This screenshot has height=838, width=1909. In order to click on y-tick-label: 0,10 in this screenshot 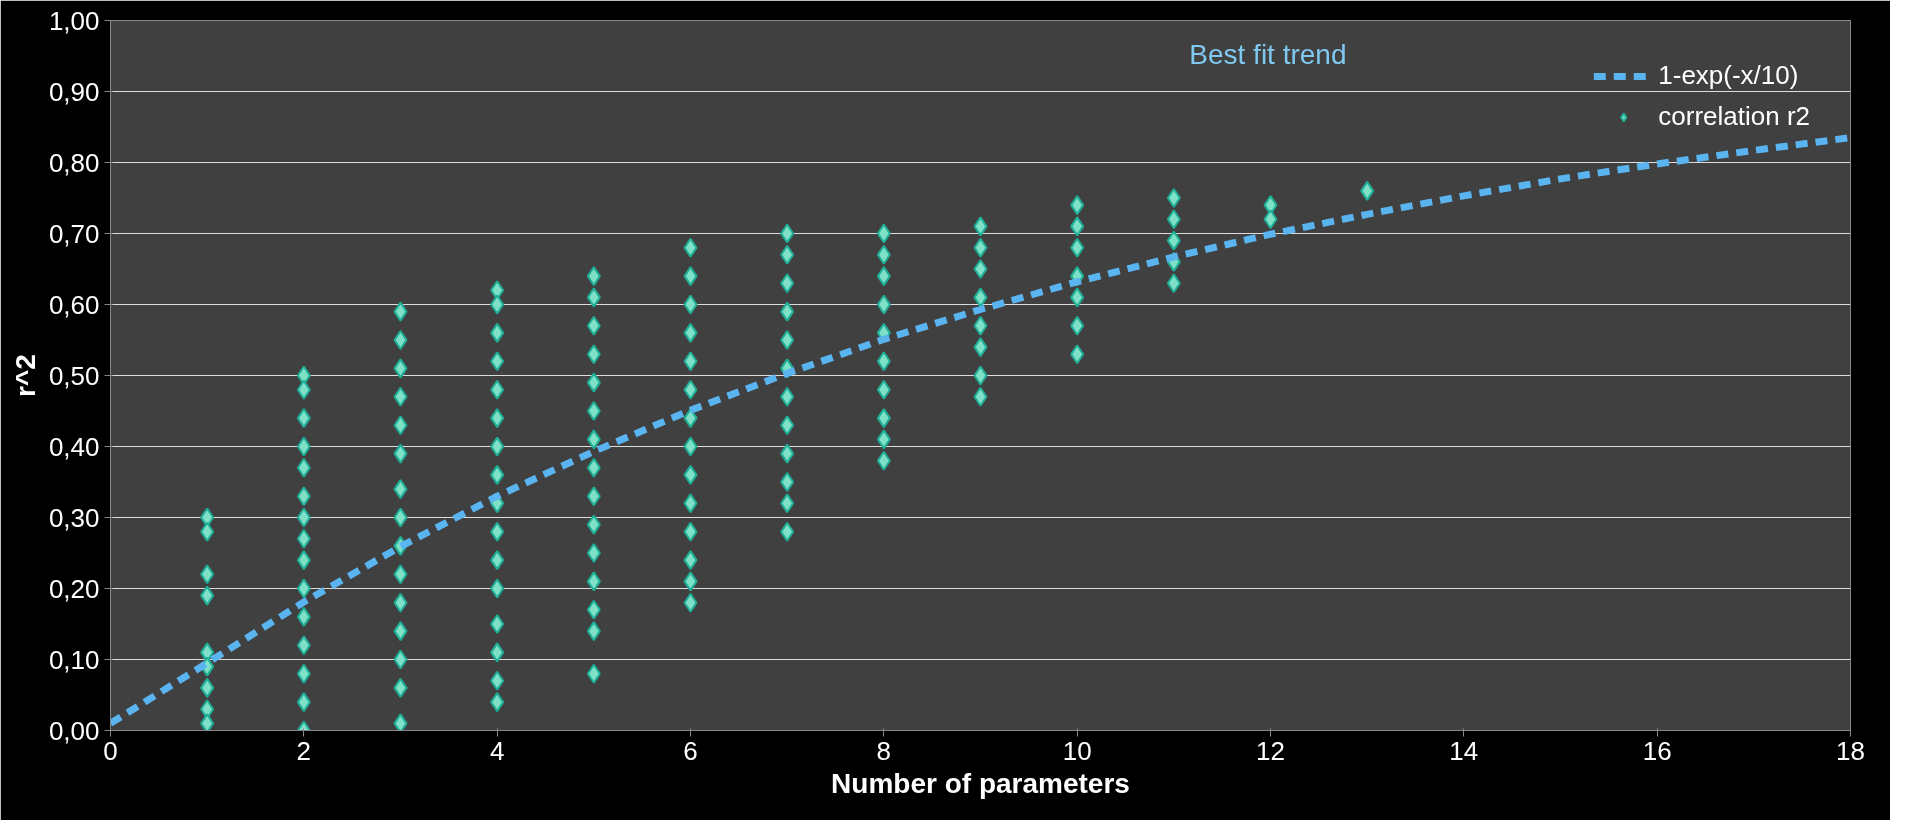, I will do `click(74, 659)`.